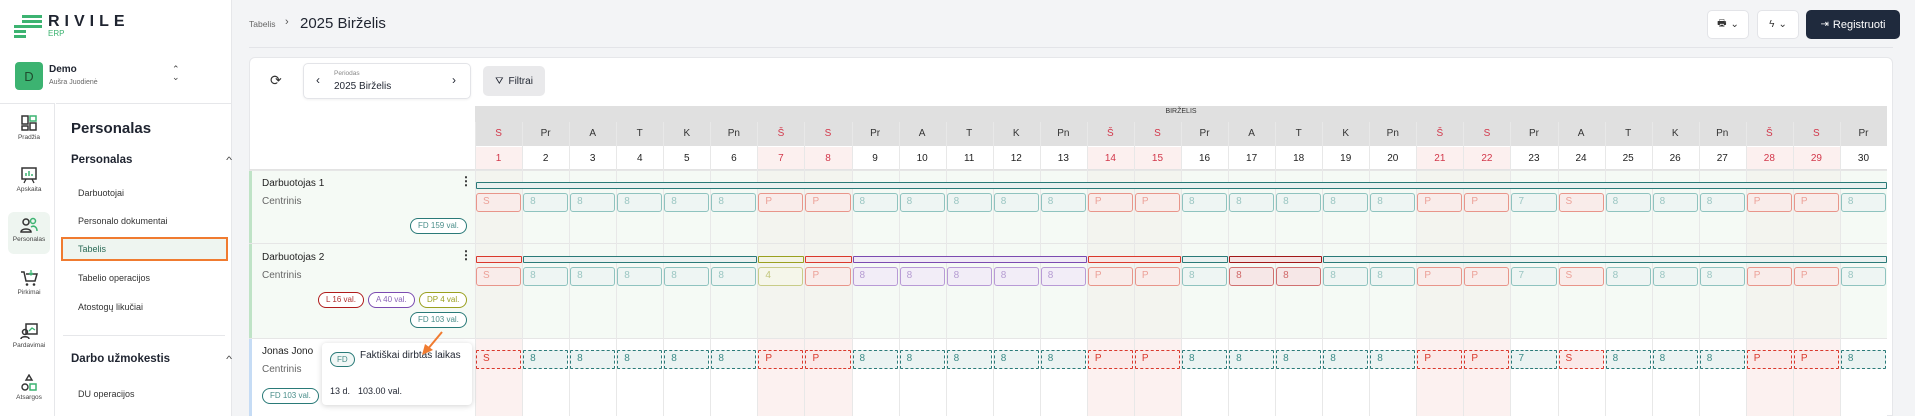 This screenshot has height=416, width=1915. I want to click on rail-item-pardavimai: Pardavimai, so click(29, 339).